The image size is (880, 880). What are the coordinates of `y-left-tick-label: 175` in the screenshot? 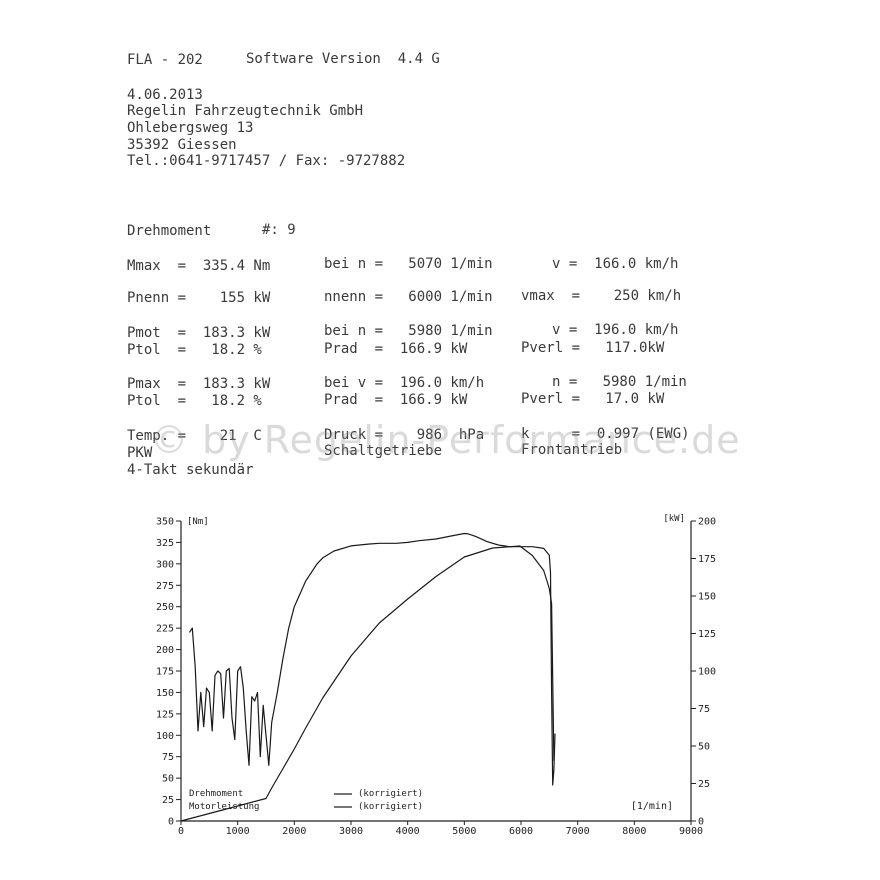 It's located at (165, 672).